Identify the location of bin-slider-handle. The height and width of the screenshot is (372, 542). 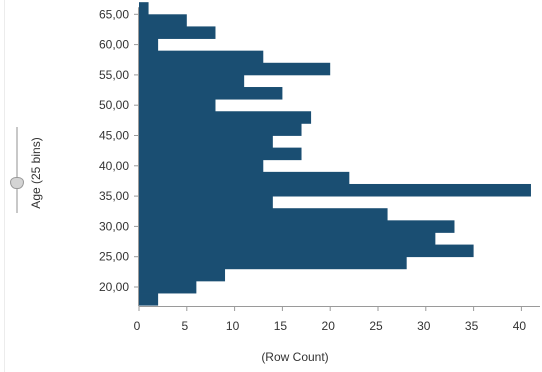
(17, 182).